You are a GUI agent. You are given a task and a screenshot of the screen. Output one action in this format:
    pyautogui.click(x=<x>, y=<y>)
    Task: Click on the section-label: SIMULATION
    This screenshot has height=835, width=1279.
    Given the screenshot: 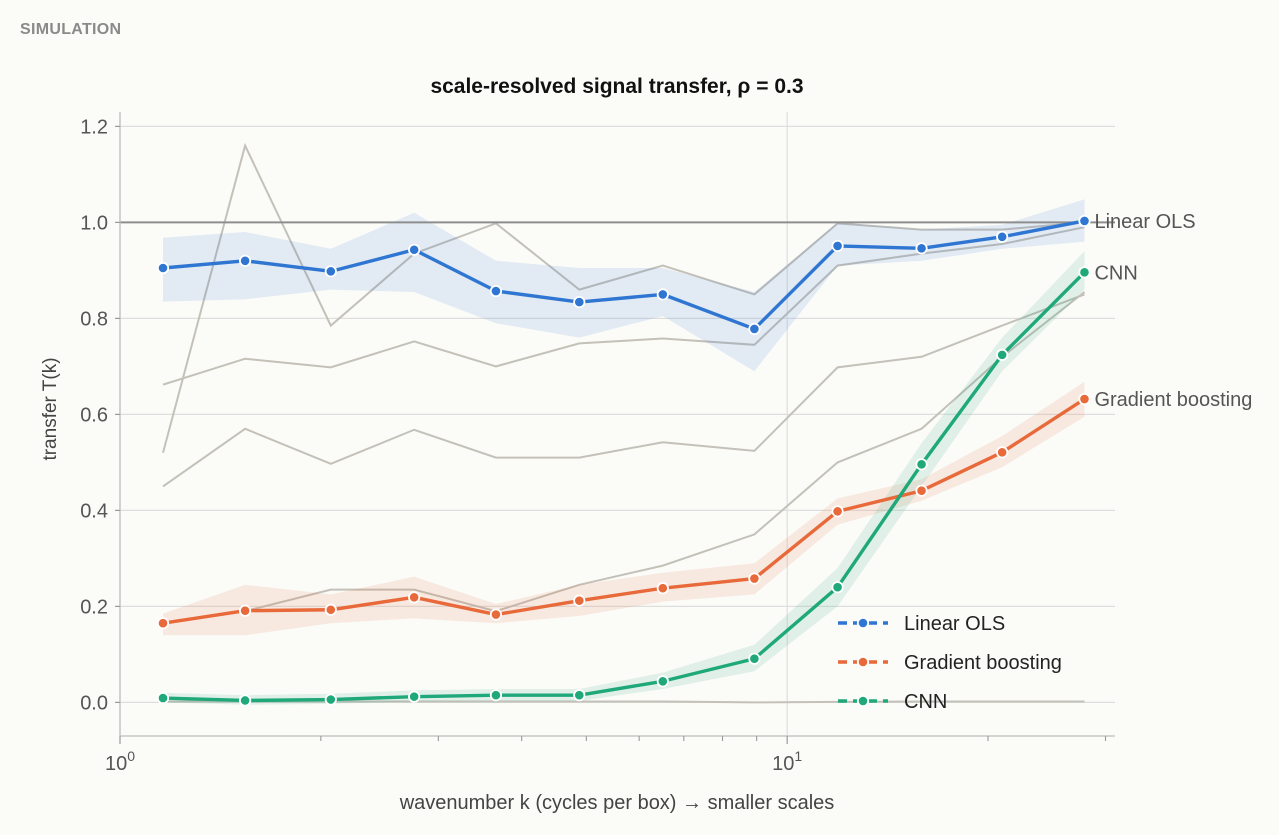 What is the action you would take?
    pyautogui.click(x=71, y=29)
    